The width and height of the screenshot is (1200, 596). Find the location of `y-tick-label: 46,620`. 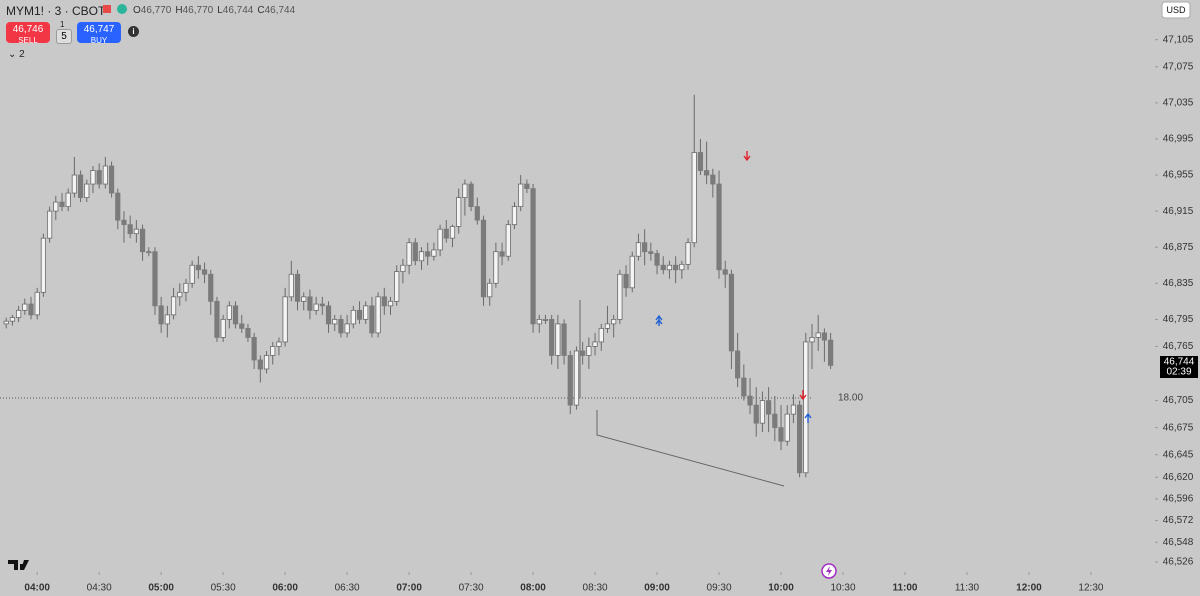

y-tick-label: 46,620 is located at coordinates (1178, 477).